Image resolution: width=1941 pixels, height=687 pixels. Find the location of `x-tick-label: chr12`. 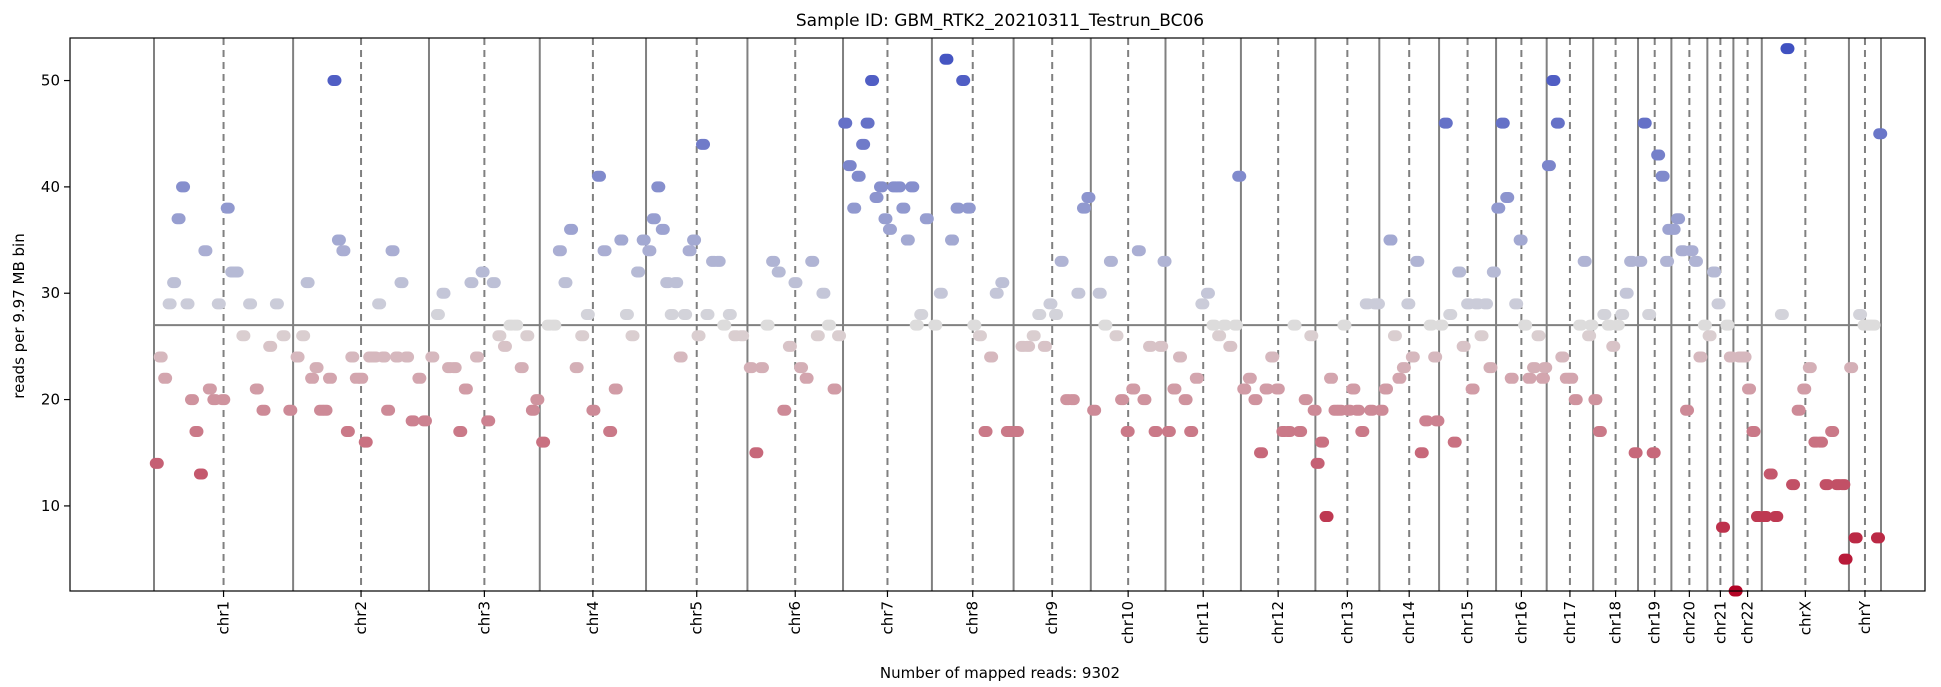

x-tick-label: chr12 is located at coordinates (1278, 622).